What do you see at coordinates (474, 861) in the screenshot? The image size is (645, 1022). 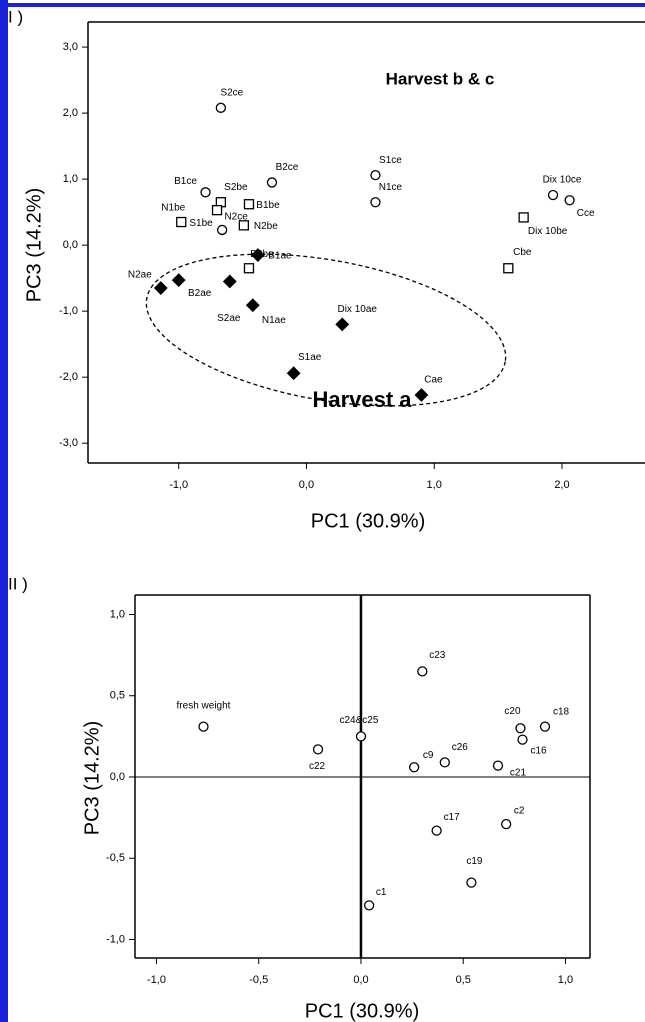 I see `point-label: c19` at bounding box center [474, 861].